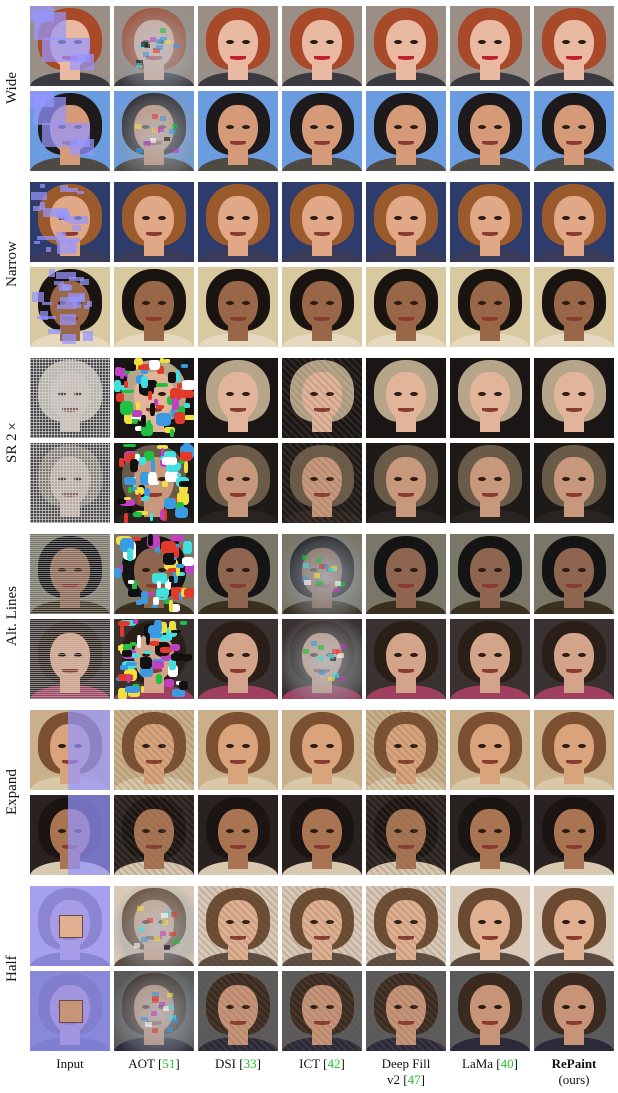 Image resolution: width=618 pixels, height=1093 pixels. Describe the element at coordinates (322, 1072) in the screenshot. I see `column-label-ict: ICT [42]` at that location.